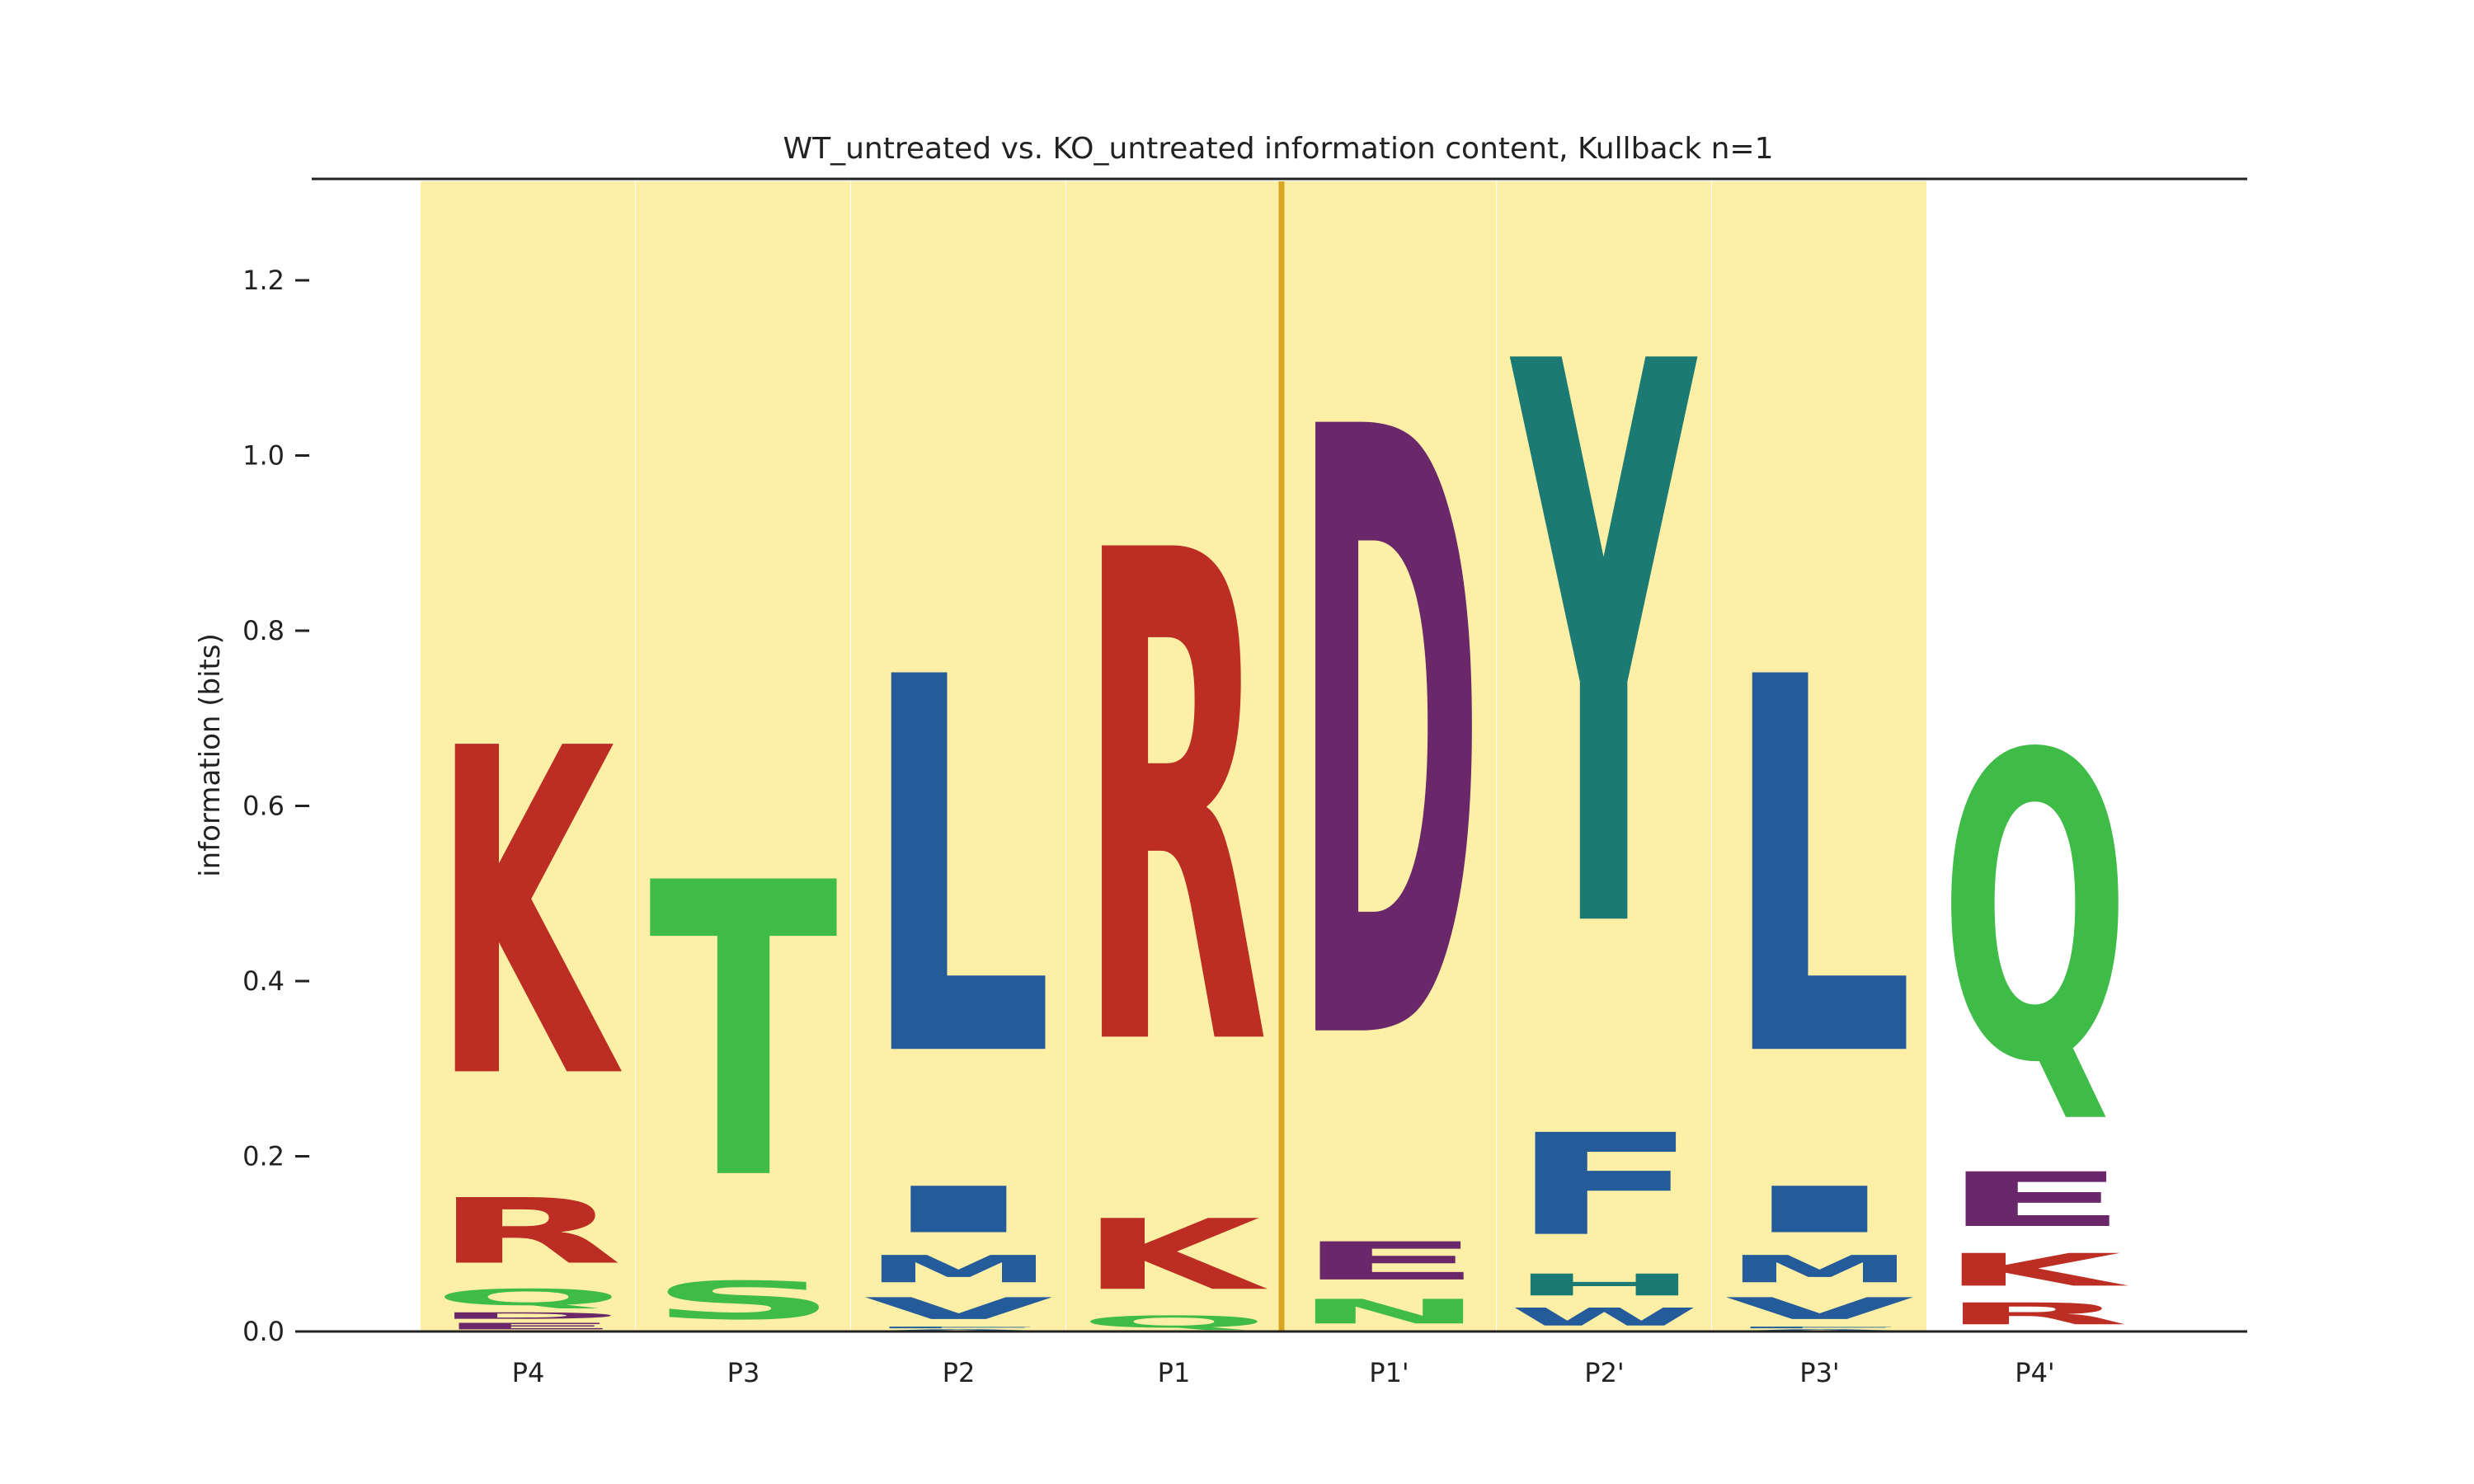 The height and width of the screenshot is (1484, 2474). I want to click on logo-letter-k-p4-prime: K, so click(2034, 1270).